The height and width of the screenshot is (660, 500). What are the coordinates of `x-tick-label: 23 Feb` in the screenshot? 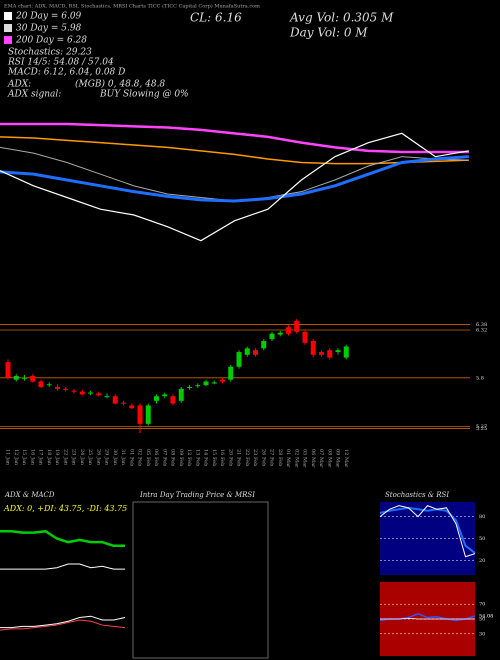 It's located at (255, 457).